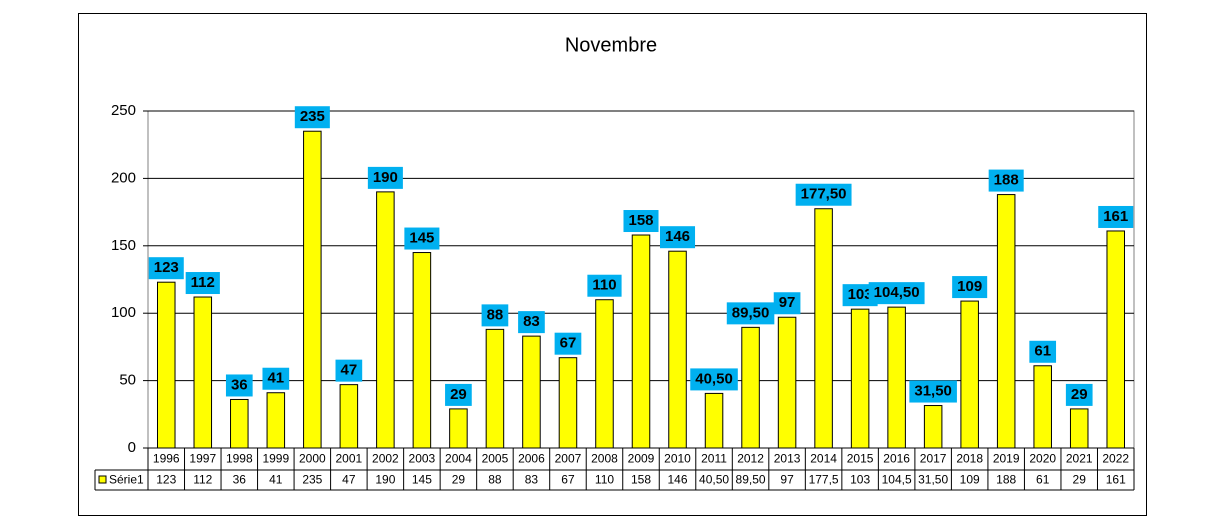 This screenshot has height=523, width=1228. Describe the element at coordinates (495, 459) in the screenshot. I see `x-tick-label: 2005` at that location.